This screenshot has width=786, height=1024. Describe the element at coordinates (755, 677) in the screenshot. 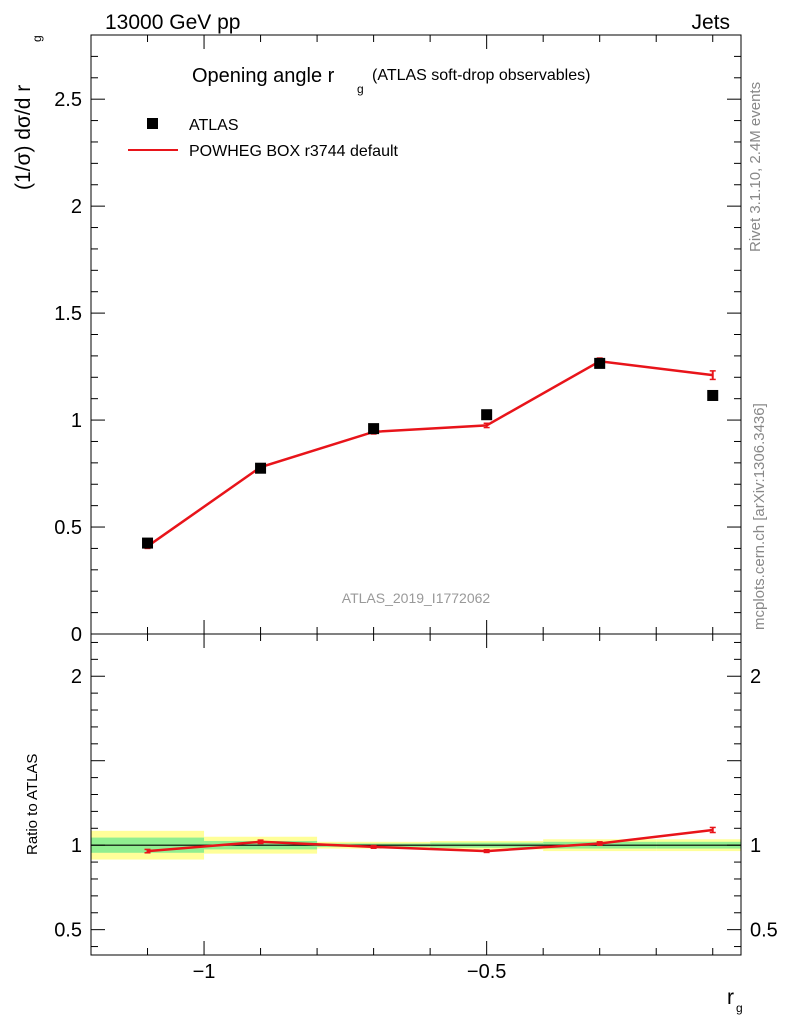

I see `ratio-y-tick-label-right: 2` at that location.